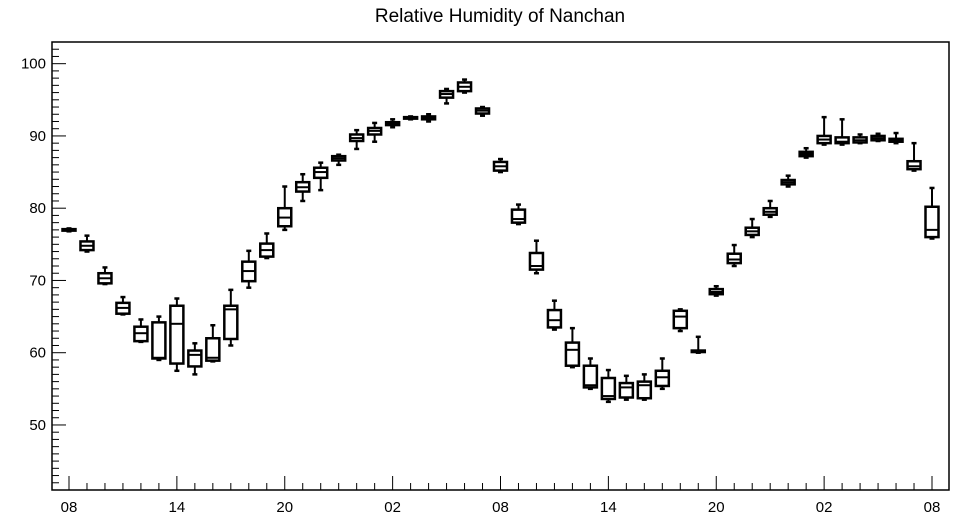  Describe the element at coordinates (37, 208) in the screenshot. I see `y-tick-label: 80` at that location.